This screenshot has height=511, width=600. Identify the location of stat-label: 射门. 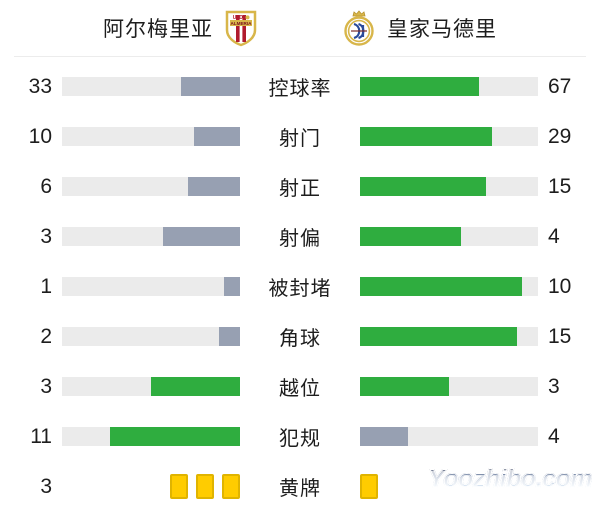
(300, 138).